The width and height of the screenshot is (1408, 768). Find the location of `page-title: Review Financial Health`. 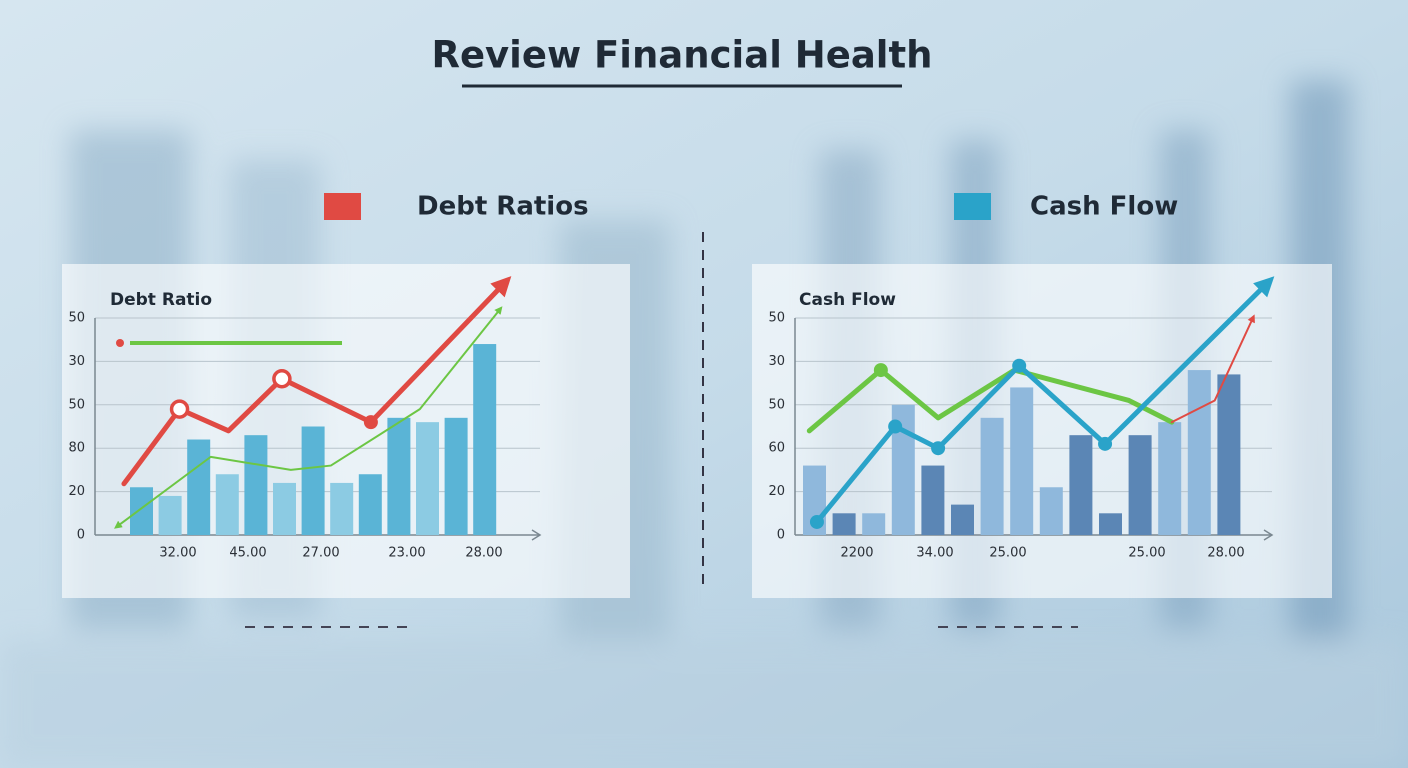

page-title: Review Financial Health is located at coordinates (681, 55).